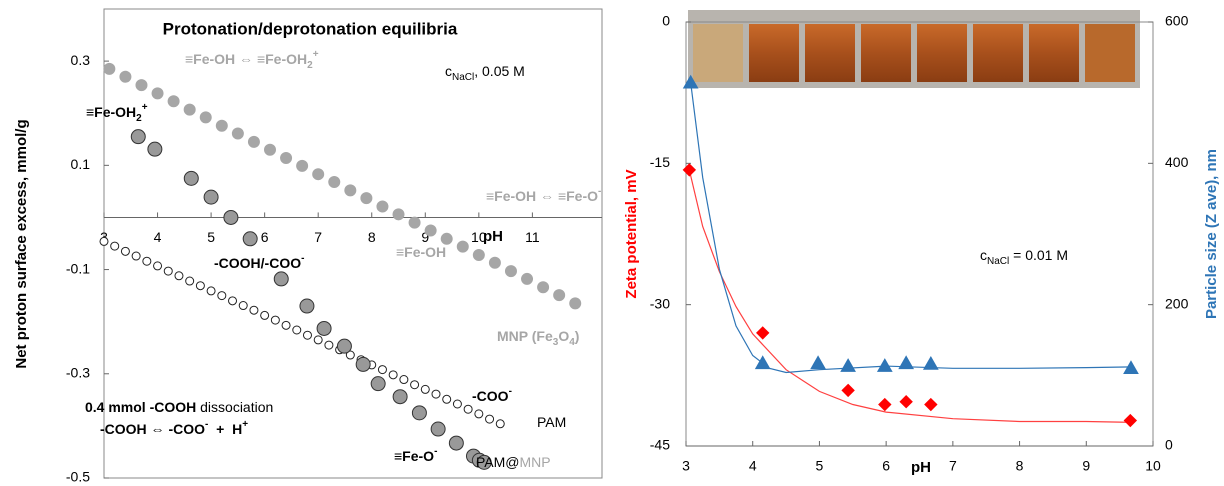 Image resolution: width=1224 pixels, height=486 pixels. I want to click on annotation-part: PAM@, so click(498, 462).